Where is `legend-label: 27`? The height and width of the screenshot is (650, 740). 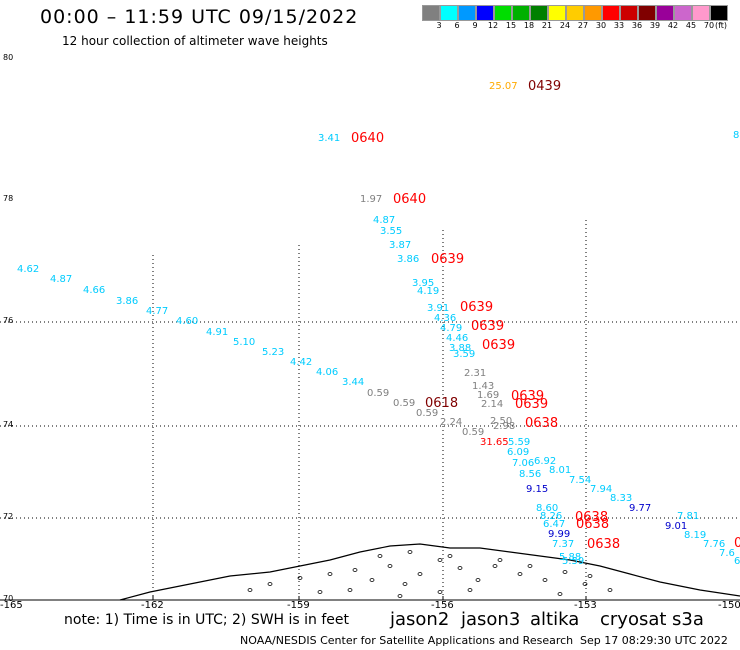
legend-label: 27 is located at coordinates (583, 25).